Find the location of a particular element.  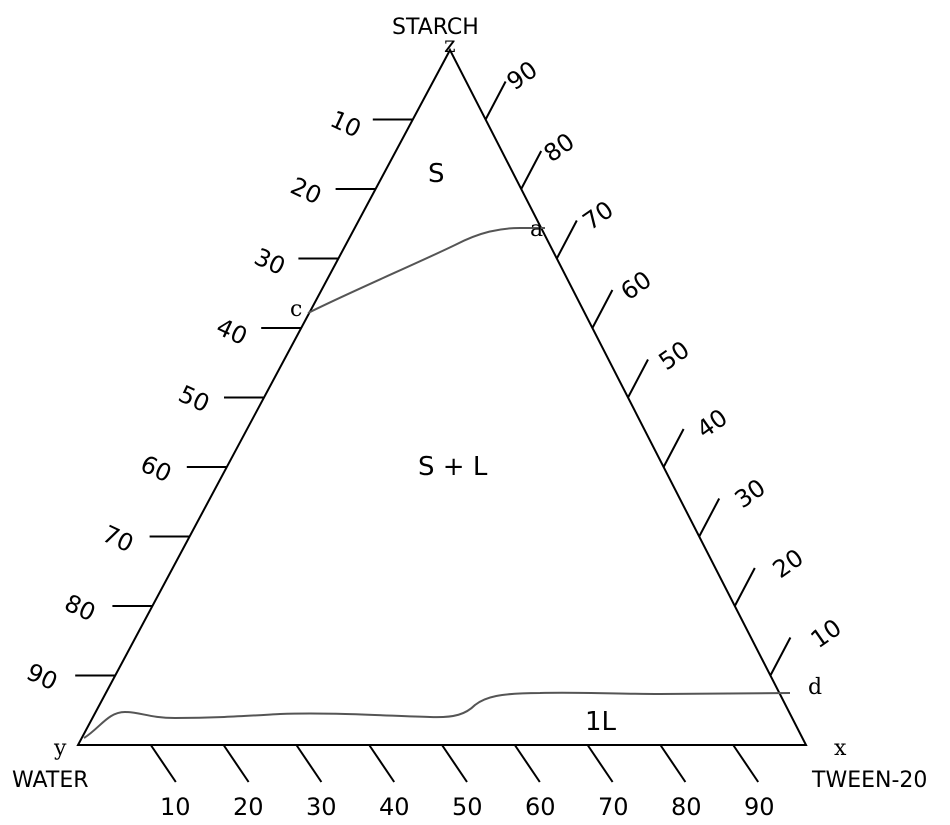

point-label-d: d is located at coordinates (815, 687).